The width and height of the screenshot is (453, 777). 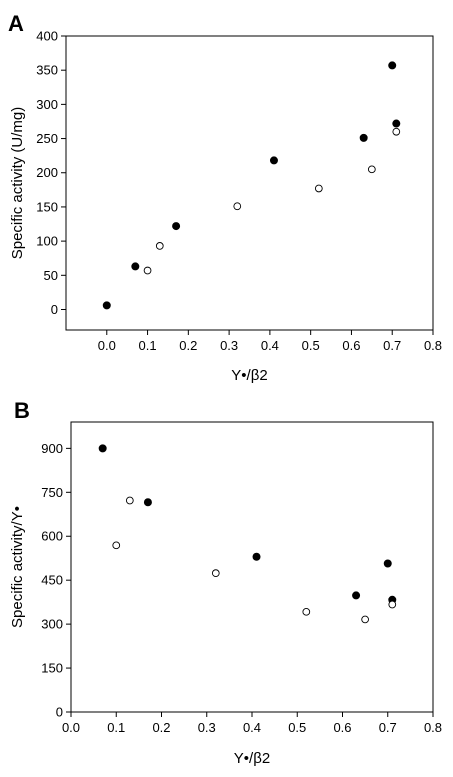 I want to click on y-tick-label-b: 0, so click(x=59, y=712).